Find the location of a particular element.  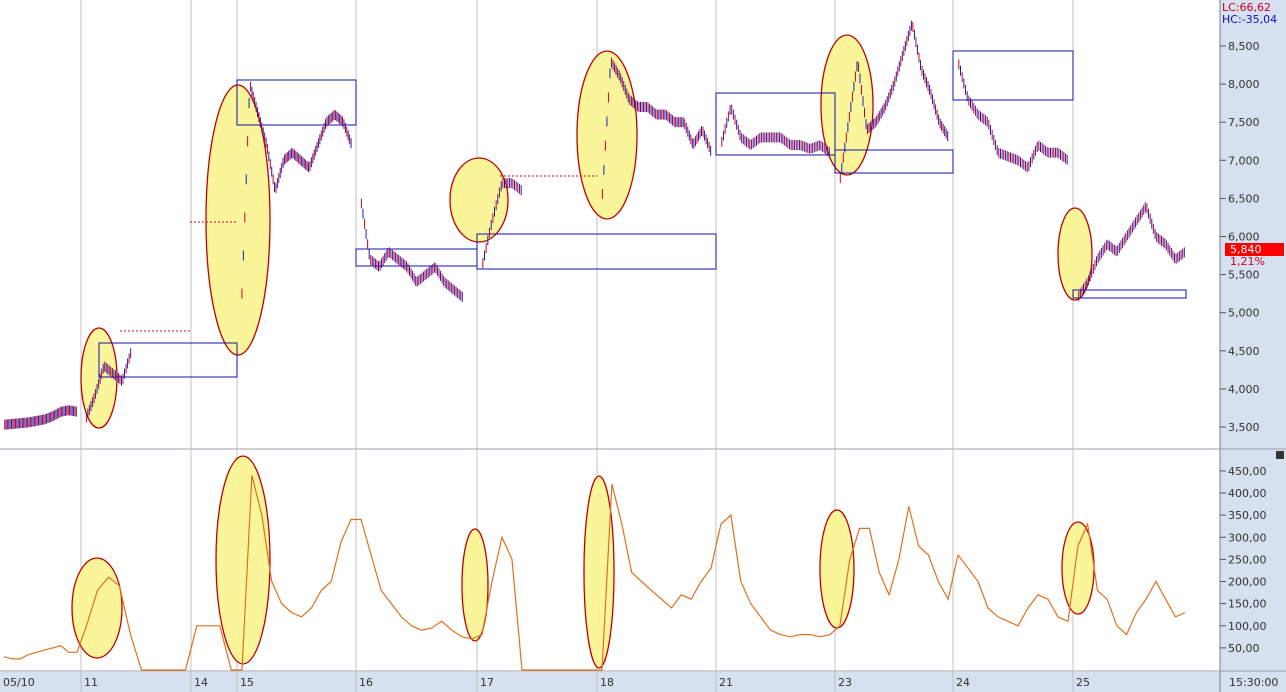

price-tick-label: 6,000 is located at coordinates (1244, 237).